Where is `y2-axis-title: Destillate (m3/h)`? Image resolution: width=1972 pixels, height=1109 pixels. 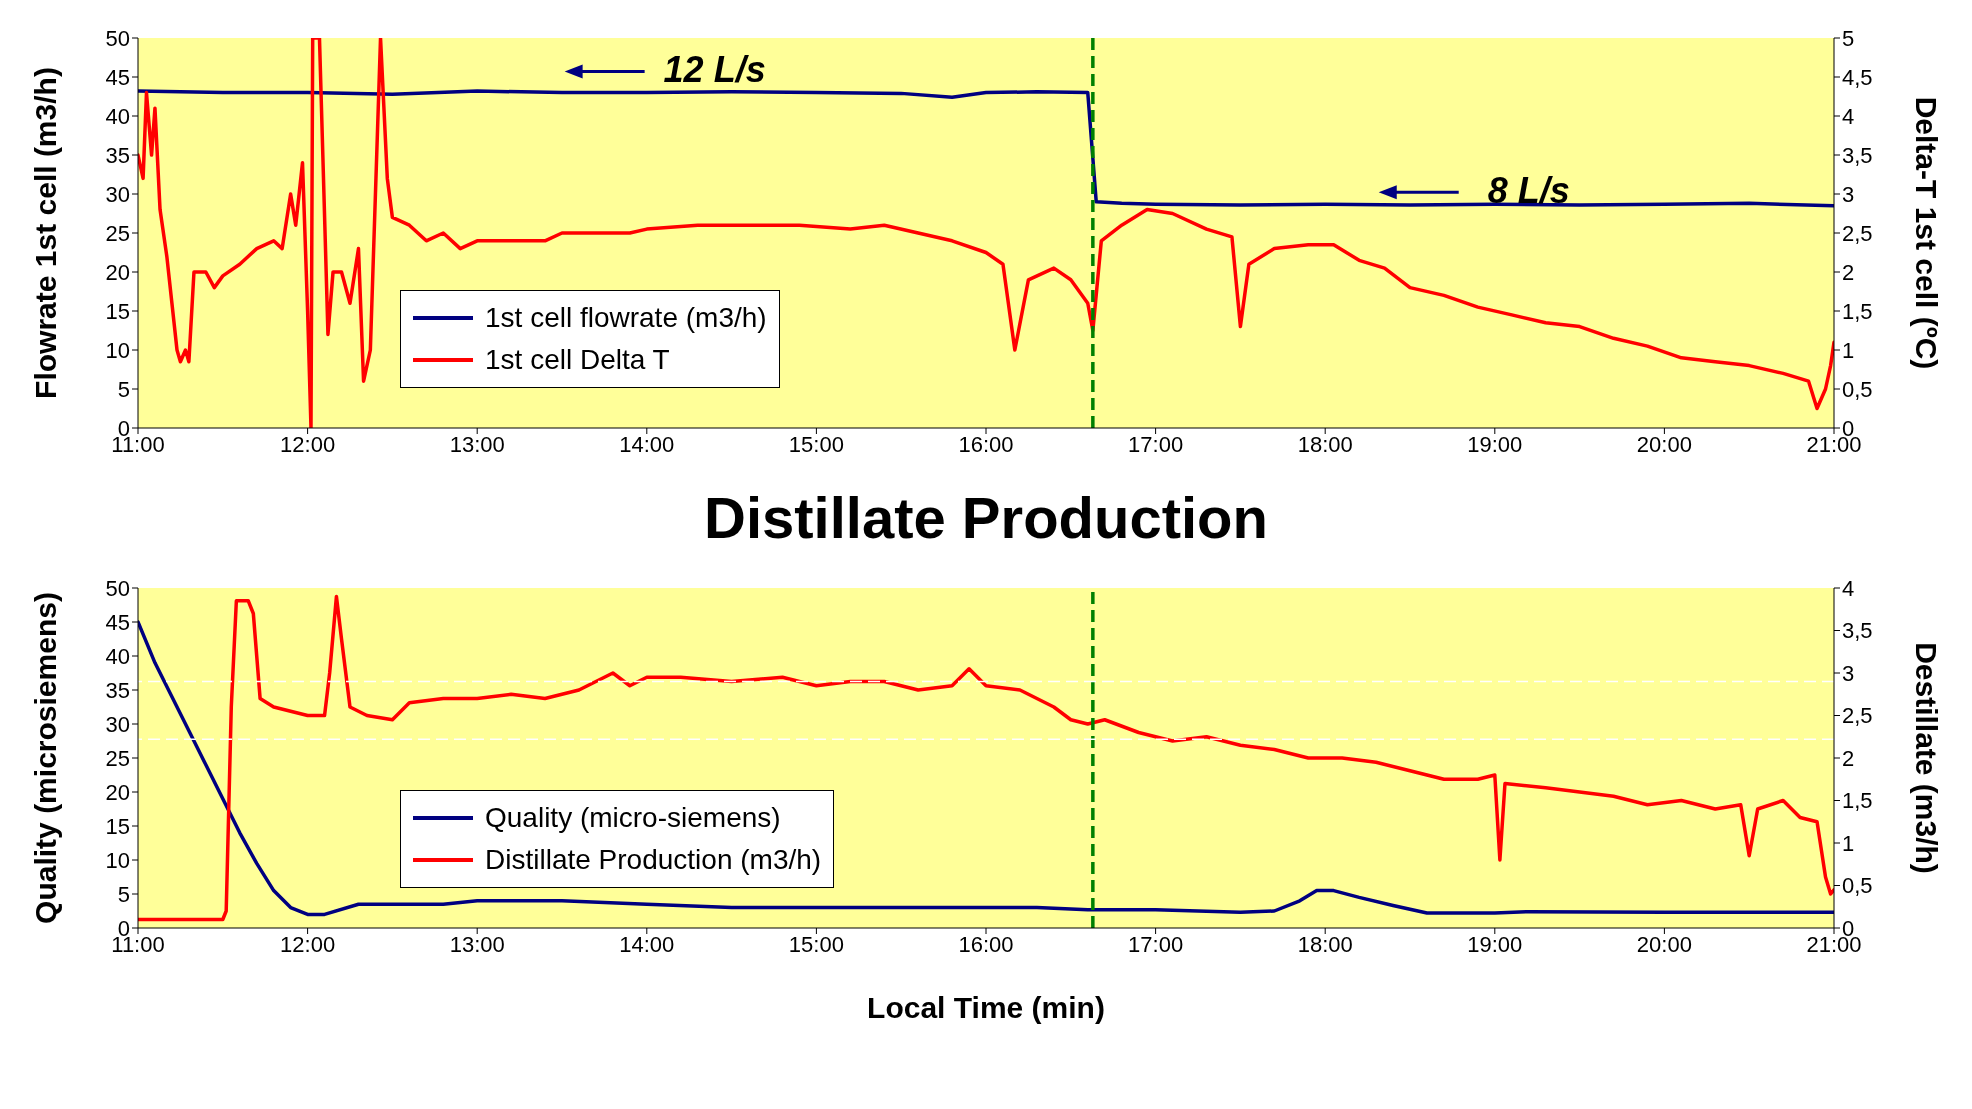
y2-axis-title: Destillate (m3/h) is located at coordinates (1927, 758).